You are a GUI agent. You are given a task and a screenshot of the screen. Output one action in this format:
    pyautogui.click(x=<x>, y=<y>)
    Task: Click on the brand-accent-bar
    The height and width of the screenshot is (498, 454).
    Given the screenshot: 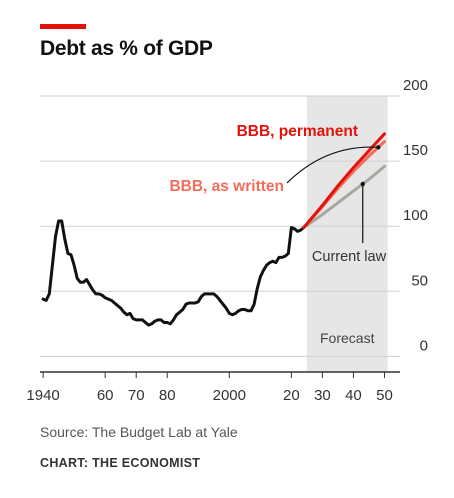 What is the action you would take?
    pyautogui.click(x=63, y=26)
    